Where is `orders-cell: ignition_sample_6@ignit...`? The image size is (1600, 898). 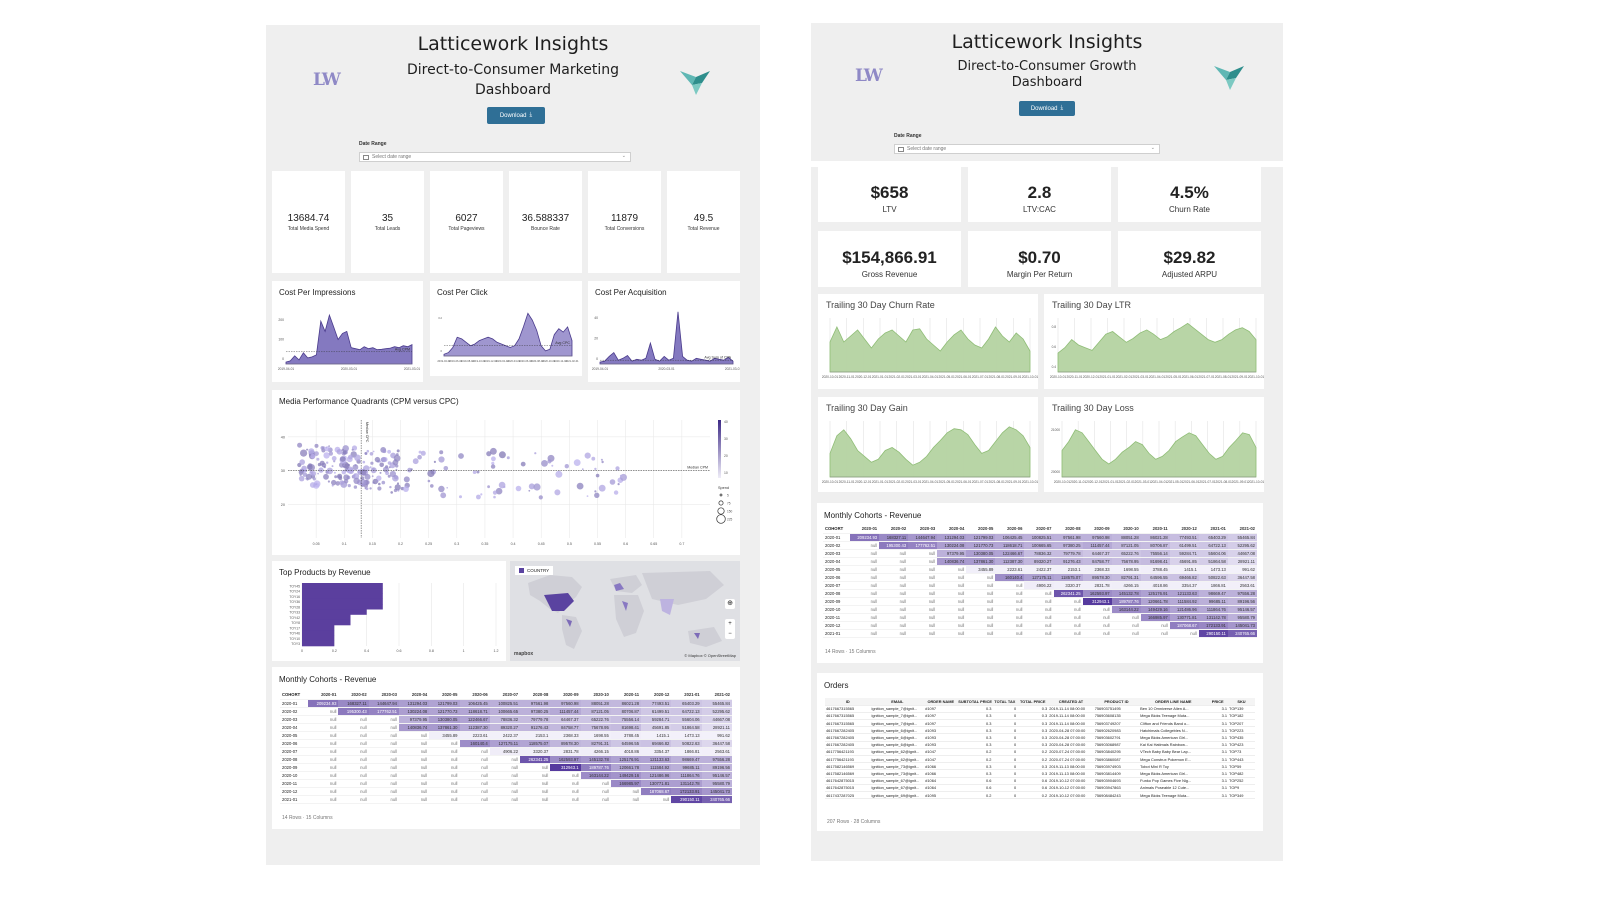 orders-cell: ignition_sample_6@ignit... is located at coordinates (897, 737).